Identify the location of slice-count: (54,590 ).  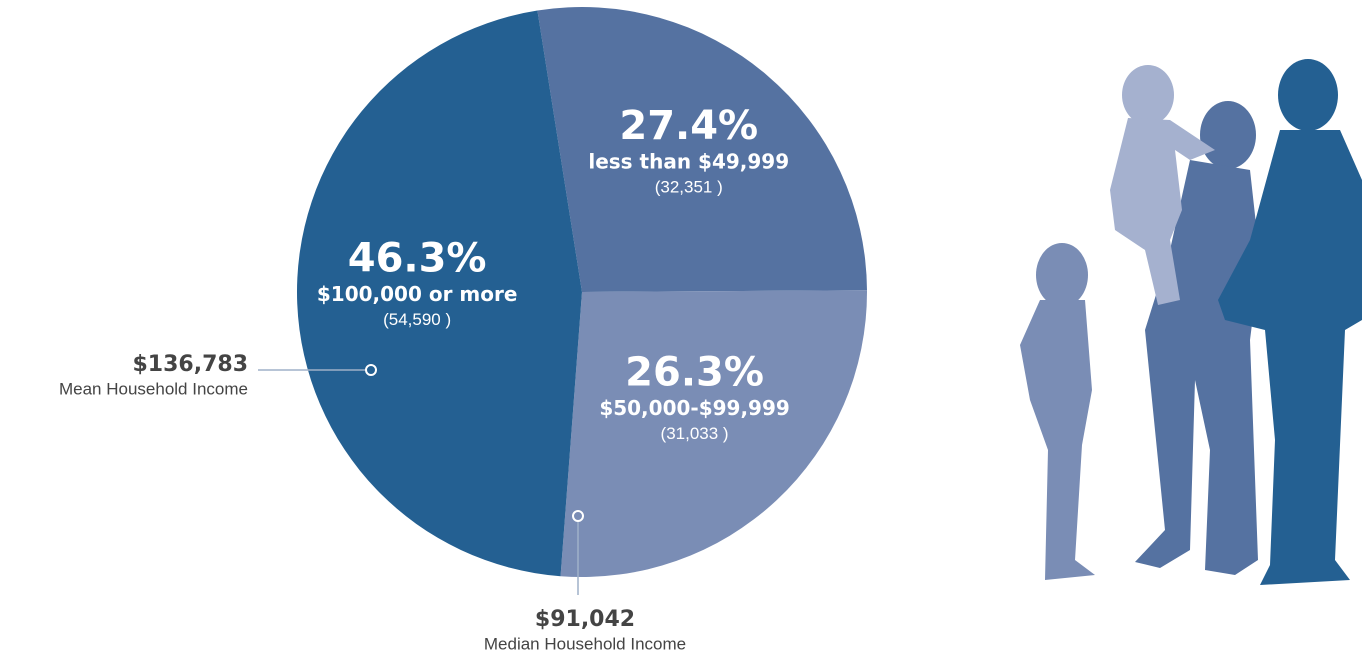
(417, 319).